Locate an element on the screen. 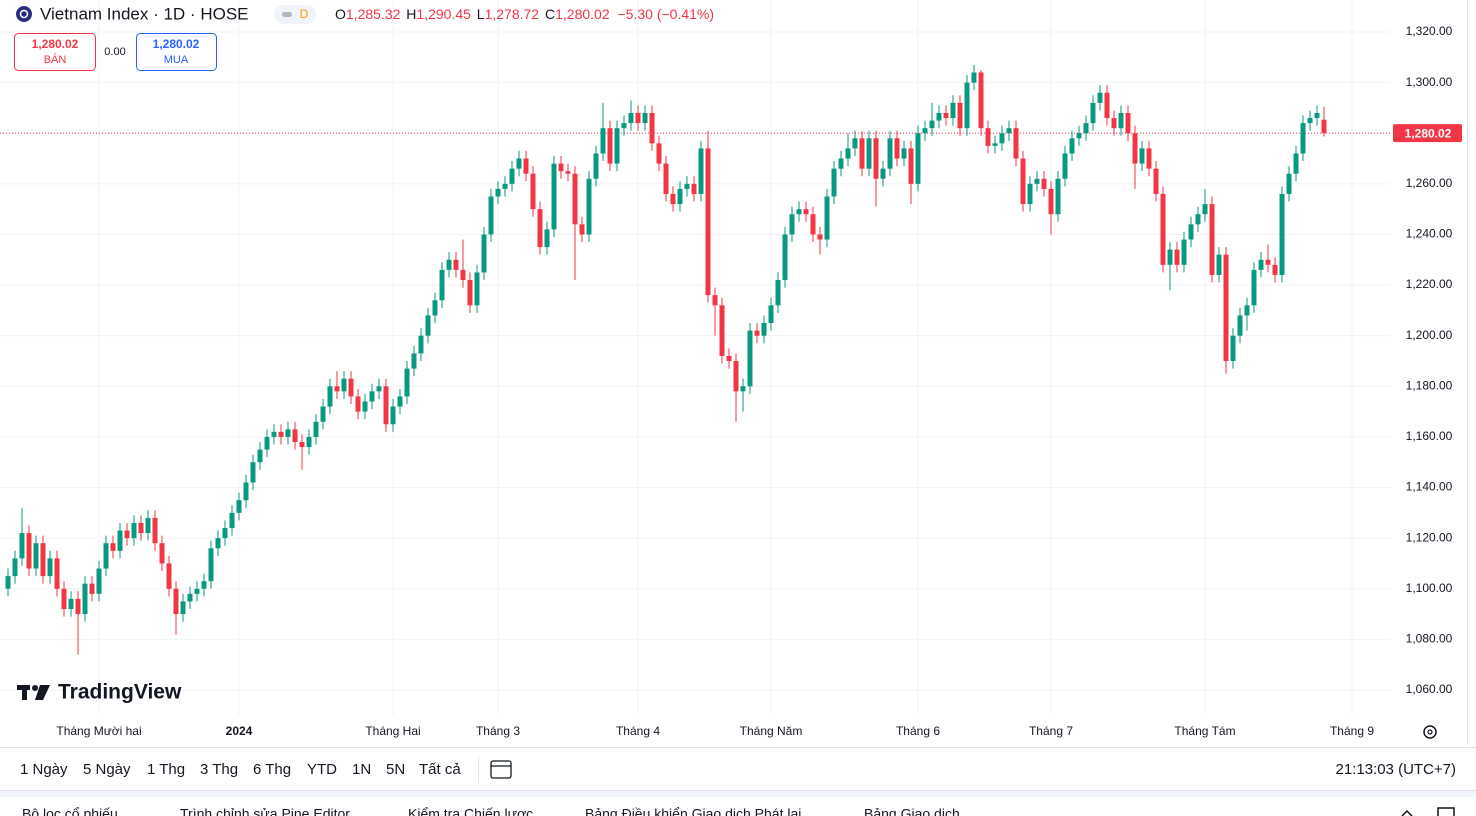 This screenshot has height=816, width=1476. settings-icon is located at coordinates (1430, 732).